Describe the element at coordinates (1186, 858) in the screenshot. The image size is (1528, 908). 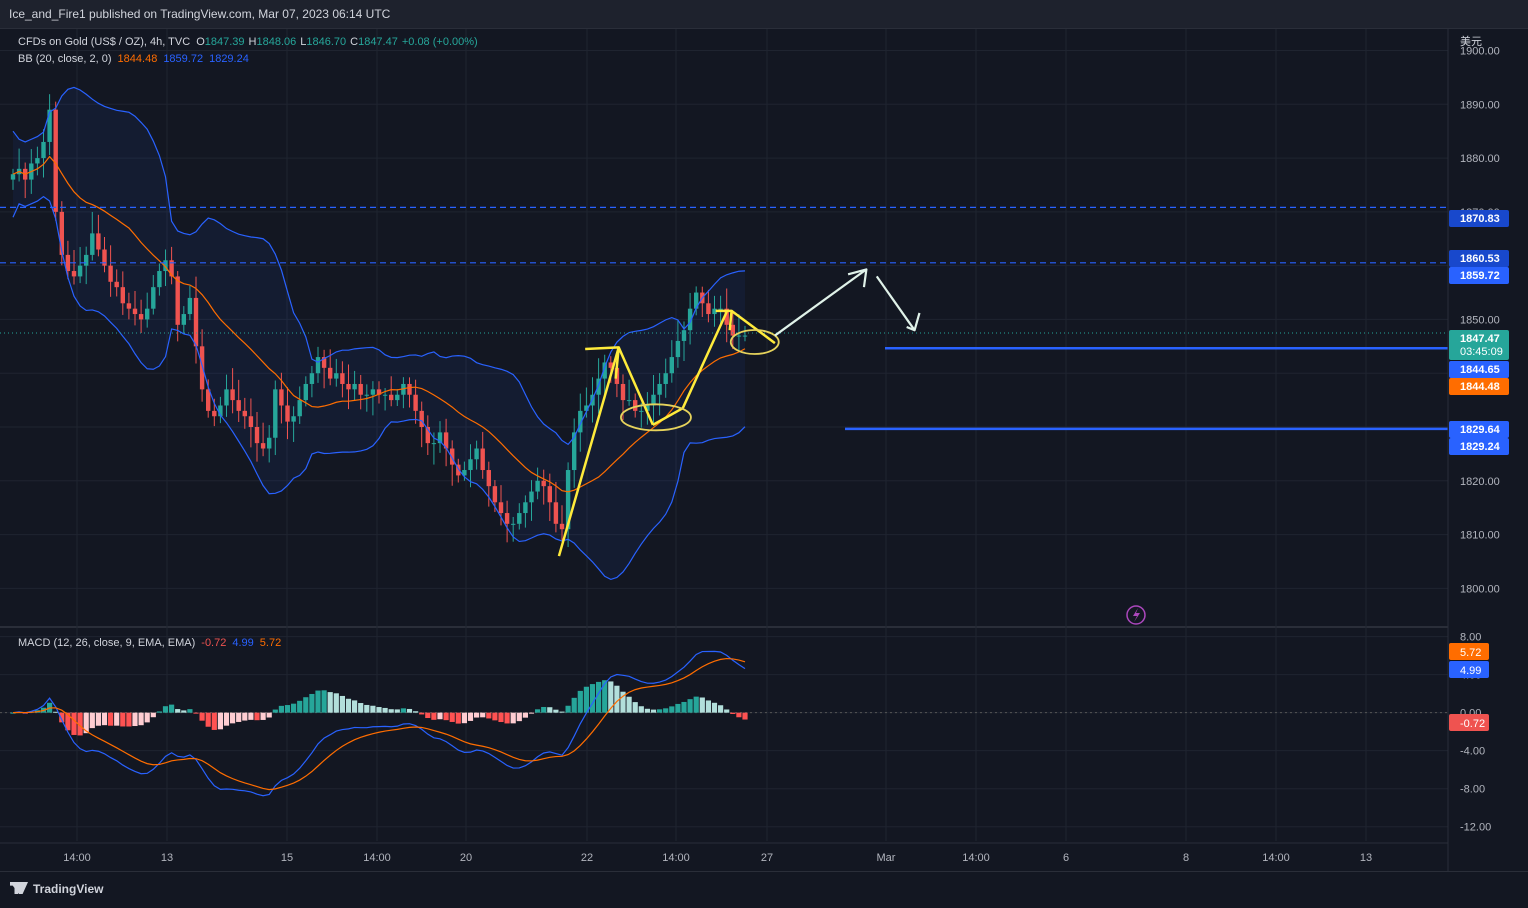
I see `time-tick-label: 8` at that location.